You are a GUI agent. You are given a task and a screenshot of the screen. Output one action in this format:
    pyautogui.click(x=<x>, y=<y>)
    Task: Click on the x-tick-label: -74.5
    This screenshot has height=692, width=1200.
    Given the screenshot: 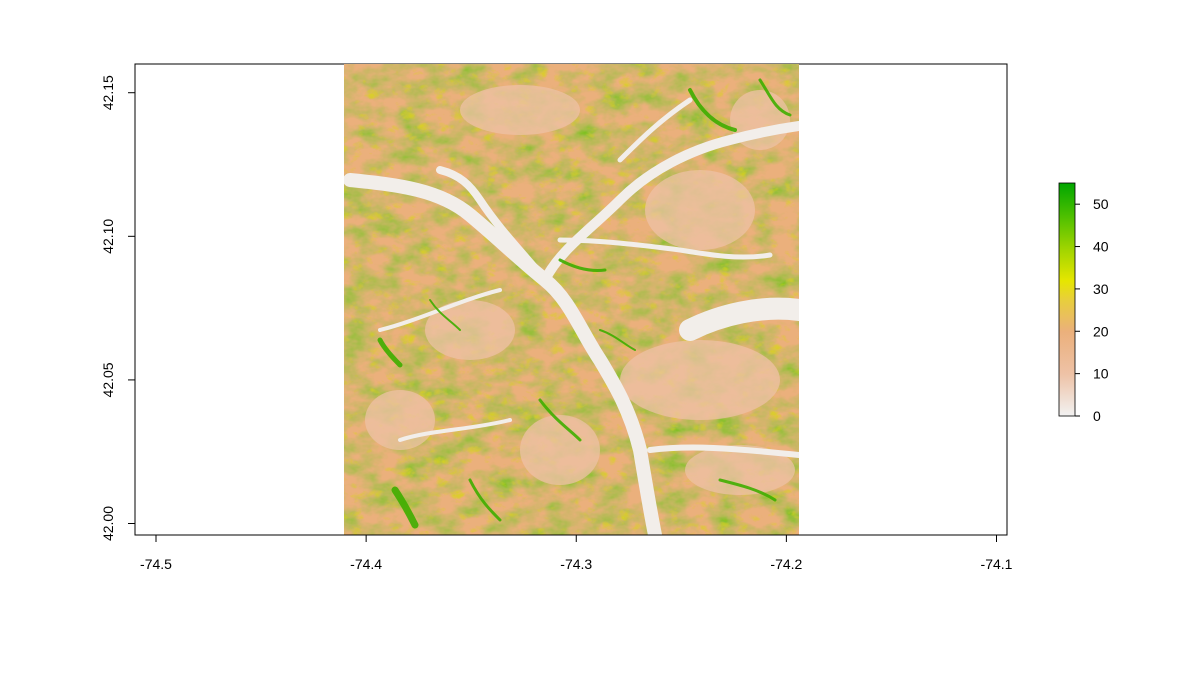 What is the action you would take?
    pyautogui.click(x=156, y=564)
    